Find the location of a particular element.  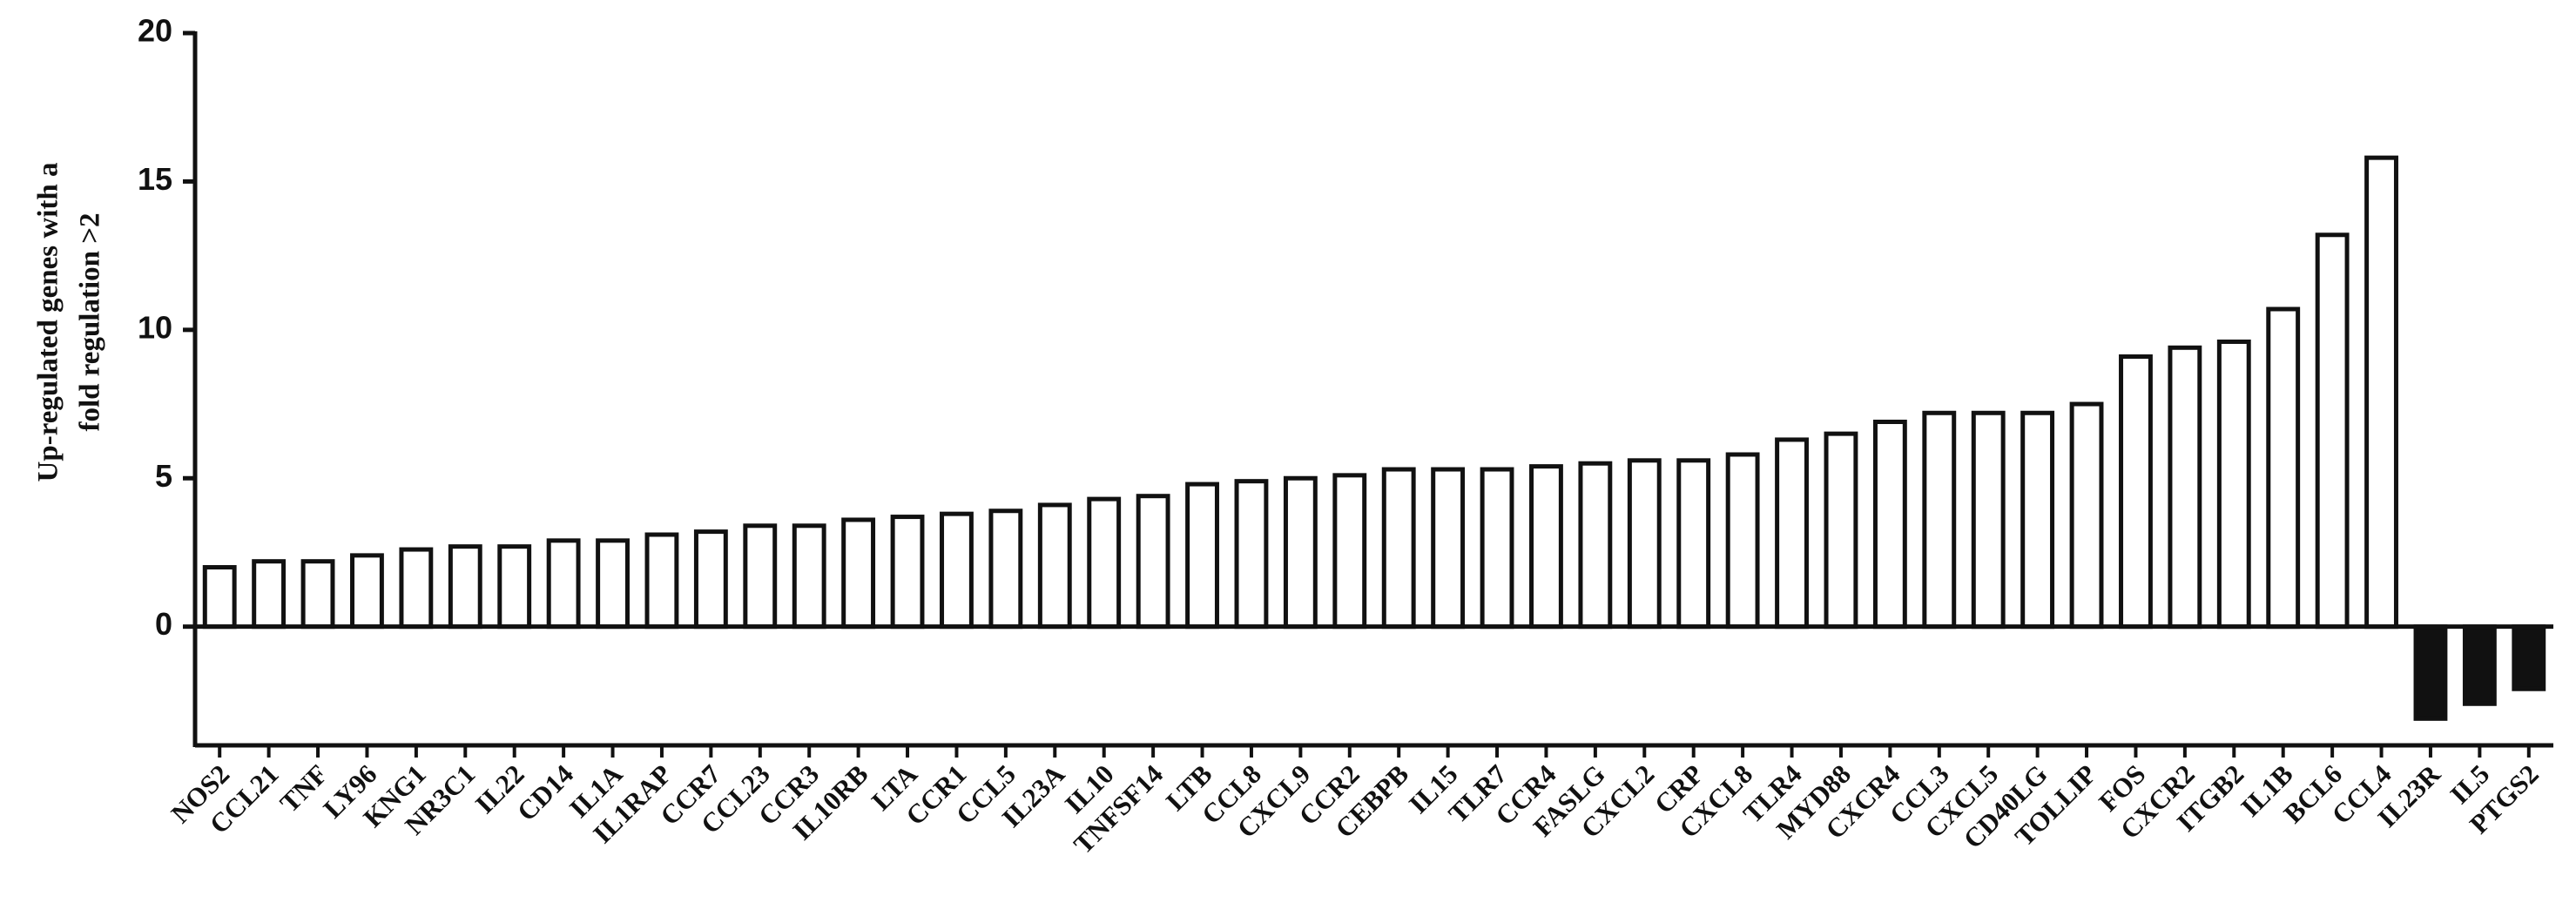

y-tick-label: 0 is located at coordinates (163, 624).